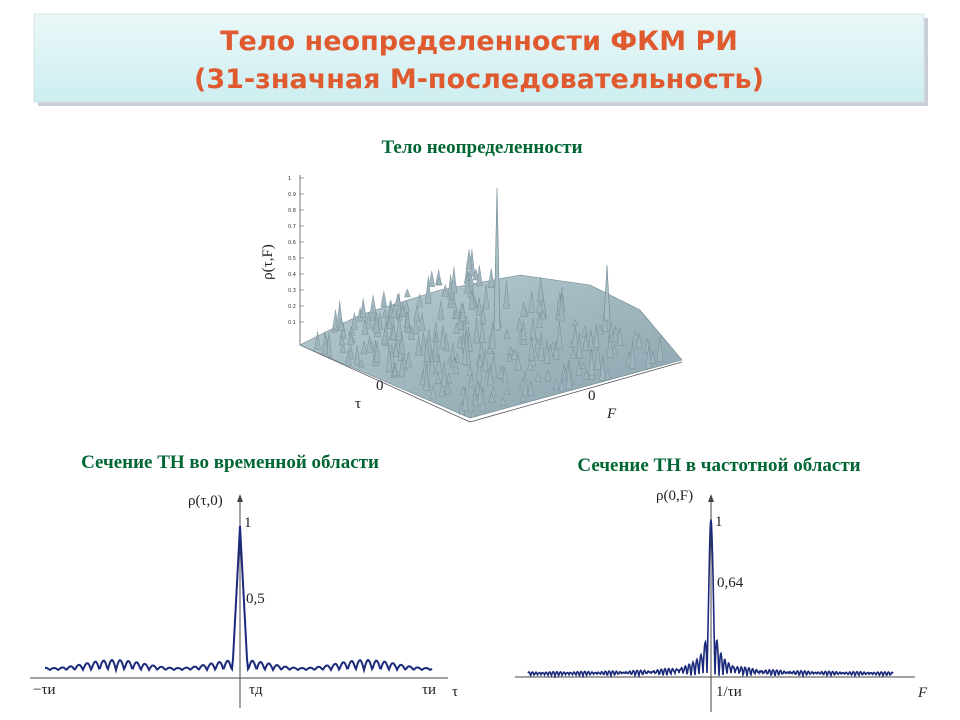 This screenshot has width=960, height=720. What do you see at coordinates (607, 292) in the screenshot?
I see `side-peak` at bounding box center [607, 292].